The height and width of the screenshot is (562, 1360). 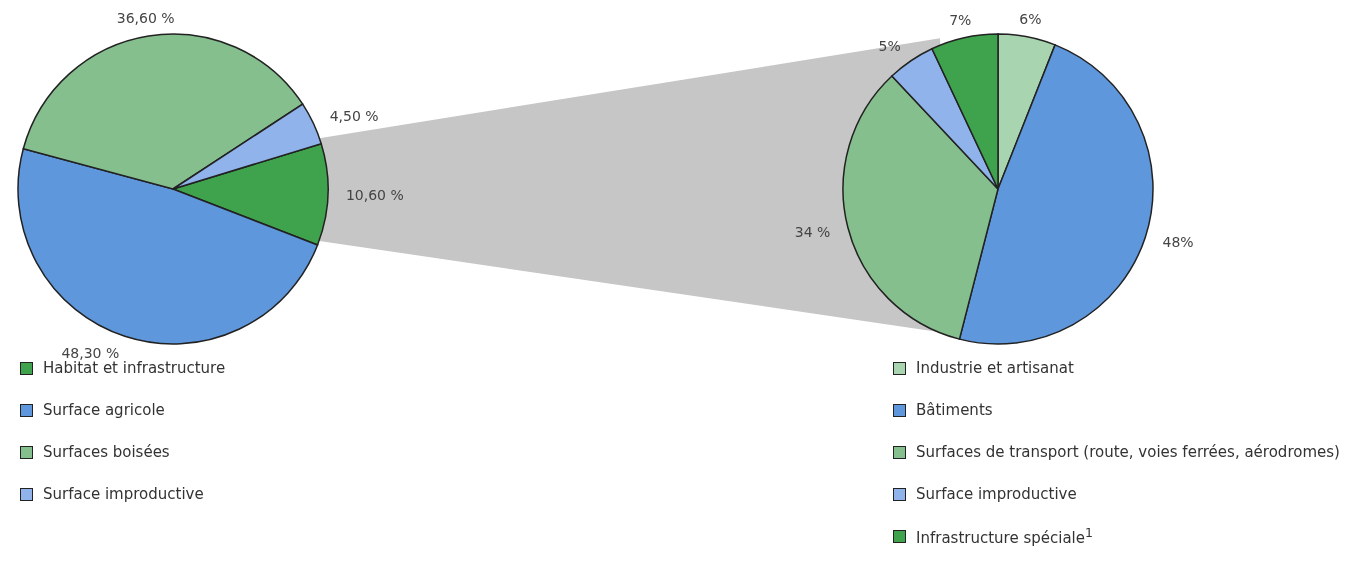 I want to click on legend-label: Industrie et artisanat, so click(x=995, y=368).